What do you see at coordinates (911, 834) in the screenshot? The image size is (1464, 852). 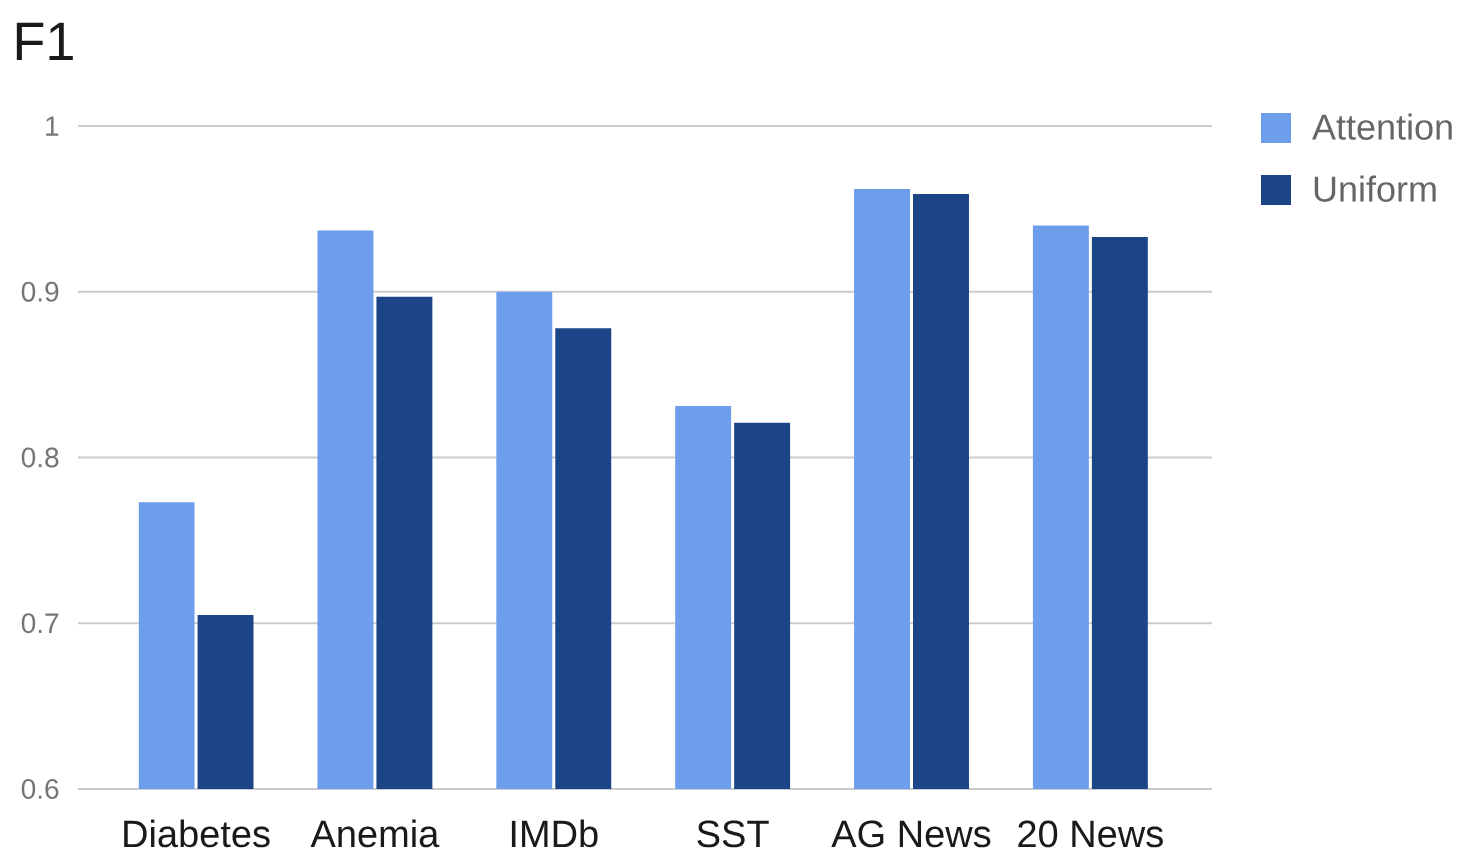 I see `x-tick-label: AG News` at bounding box center [911, 834].